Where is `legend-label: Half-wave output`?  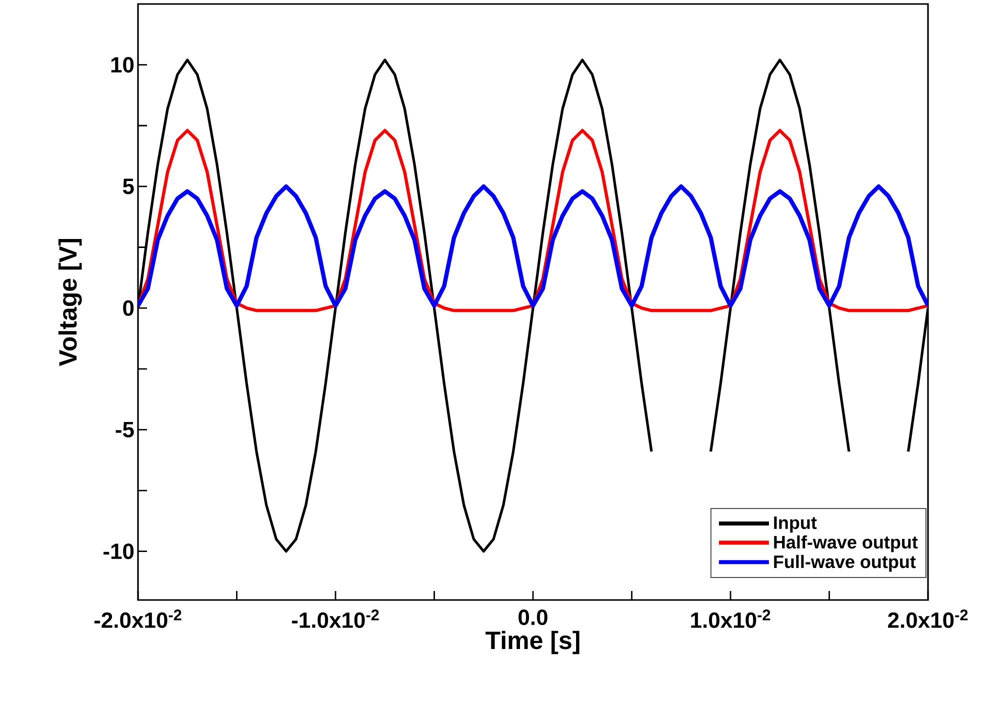
legend-label: Half-wave output is located at coordinates (846, 543).